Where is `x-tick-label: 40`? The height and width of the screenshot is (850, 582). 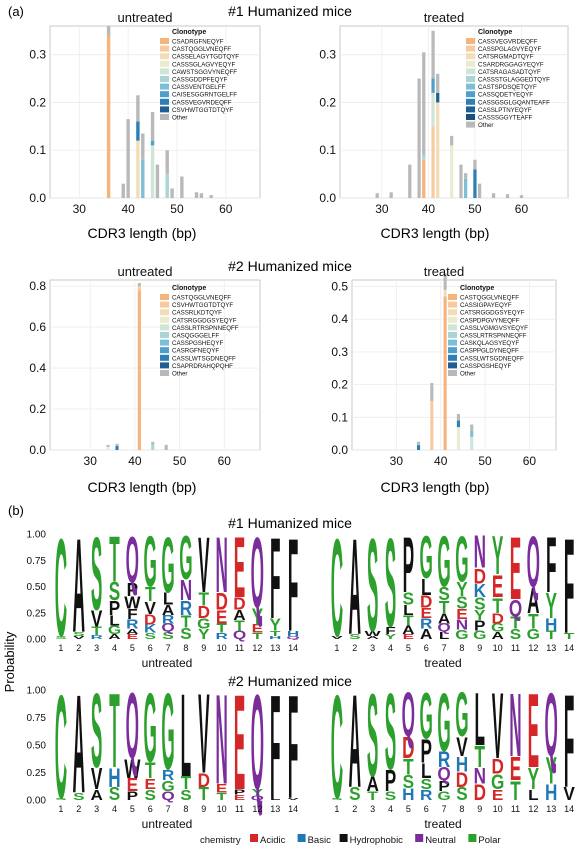 x-tick-label: 40 is located at coordinates (441, 461).